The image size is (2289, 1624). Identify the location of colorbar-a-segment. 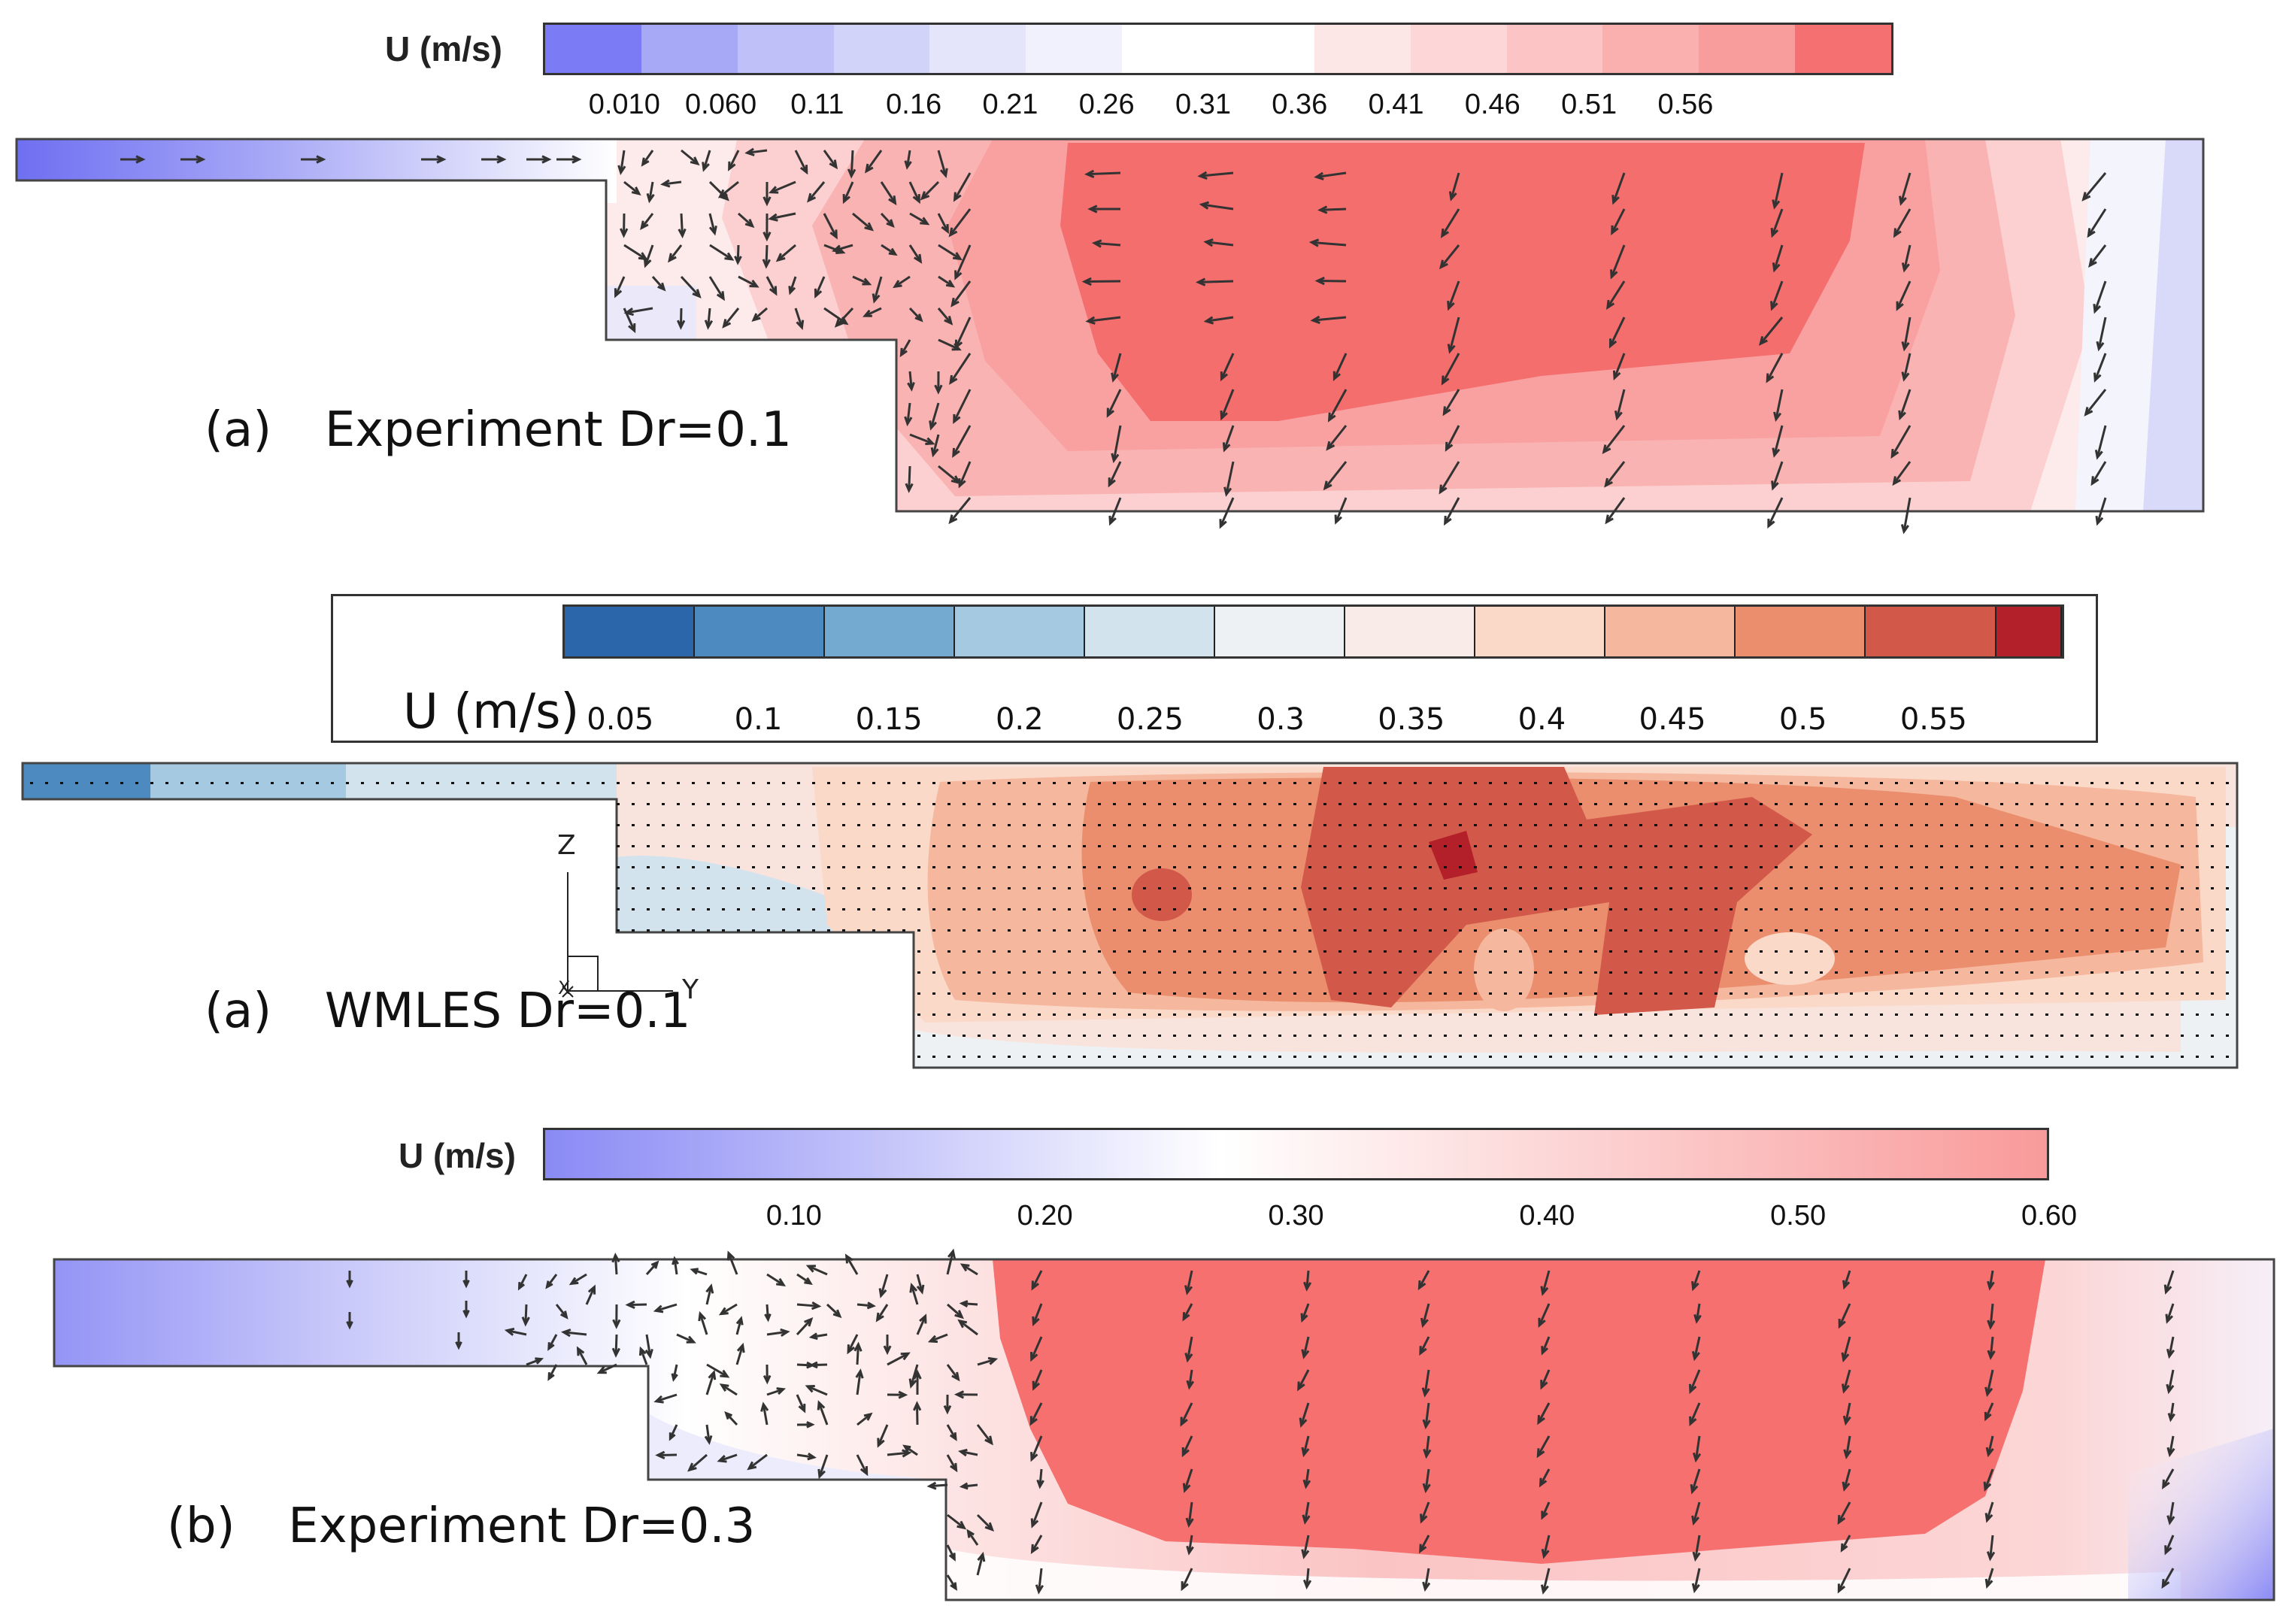
(1266, 49).